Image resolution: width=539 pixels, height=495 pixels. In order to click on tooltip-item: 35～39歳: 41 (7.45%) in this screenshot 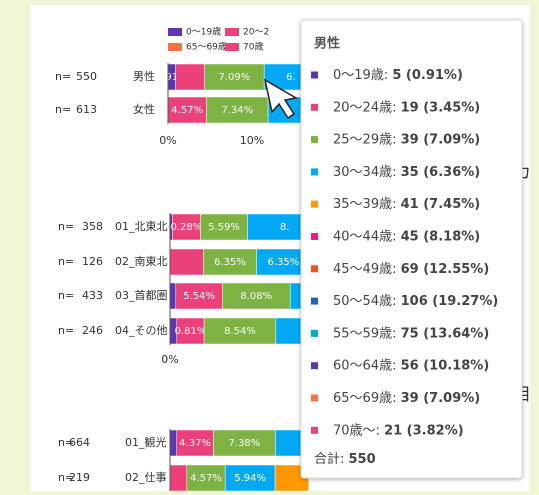, I will do `click(406, 204)`.